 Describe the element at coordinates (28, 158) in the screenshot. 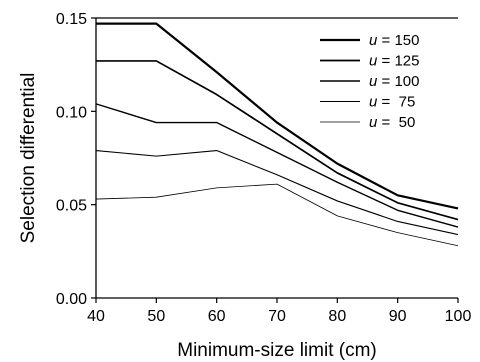

I see `y-axis-title: Selection differential` at that location.